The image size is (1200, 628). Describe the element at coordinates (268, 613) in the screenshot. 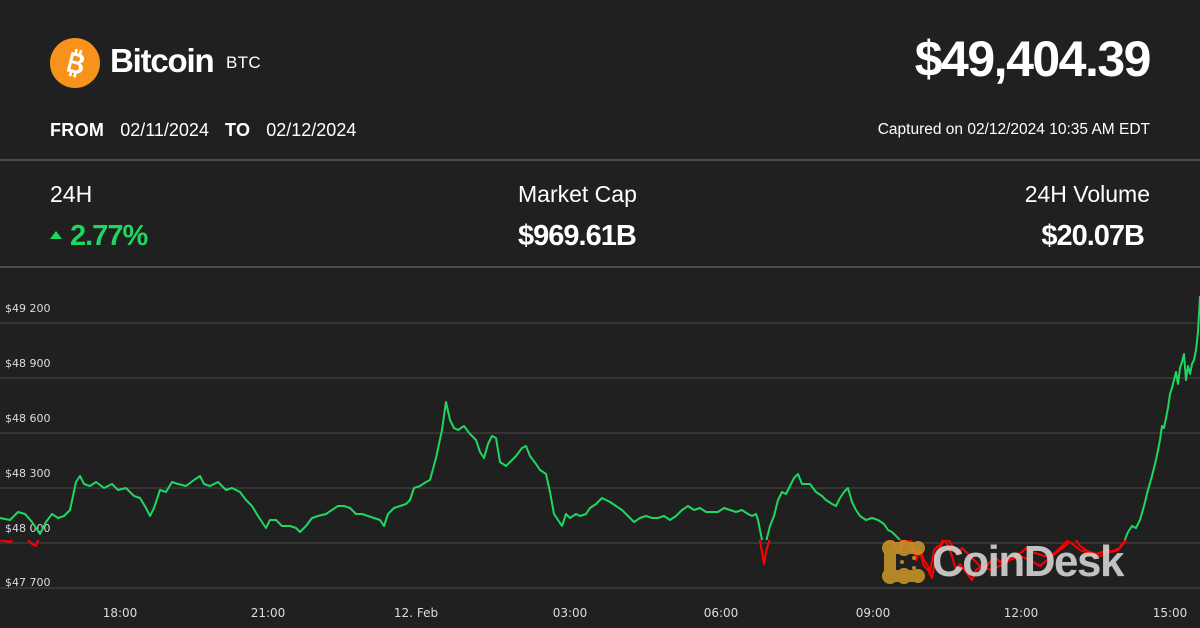

I see `x-tick: 21:00` at that location.